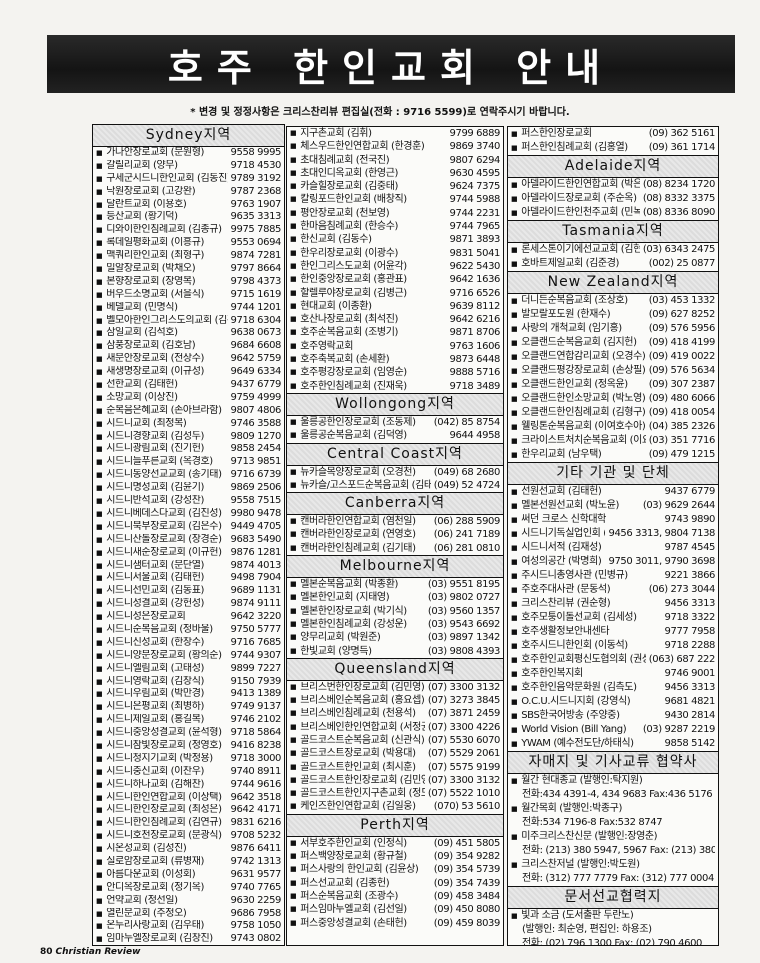 The width and height of the screenshot is (760, 963). Describe the element at coordinates (613, 562) in the screenshot. I see `list-item: ■ 여성의공간 (박명희) 9750 3011, 9790 3698` at that location.